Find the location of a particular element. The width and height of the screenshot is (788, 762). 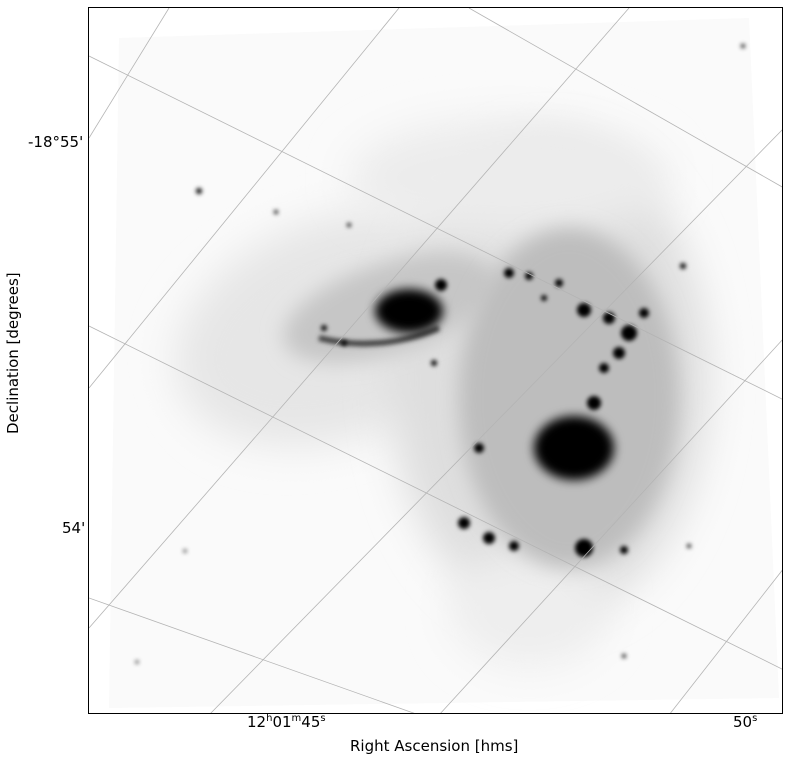

tidal-tail is located at coordinates (509, 178).